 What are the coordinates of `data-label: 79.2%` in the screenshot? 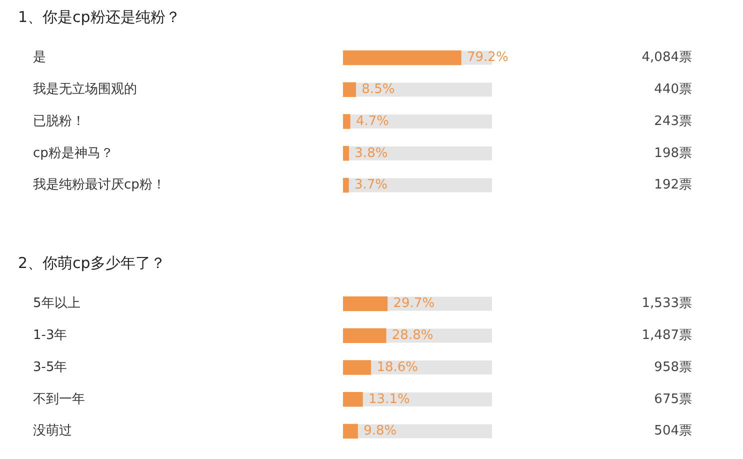 It's located at (487, 58).